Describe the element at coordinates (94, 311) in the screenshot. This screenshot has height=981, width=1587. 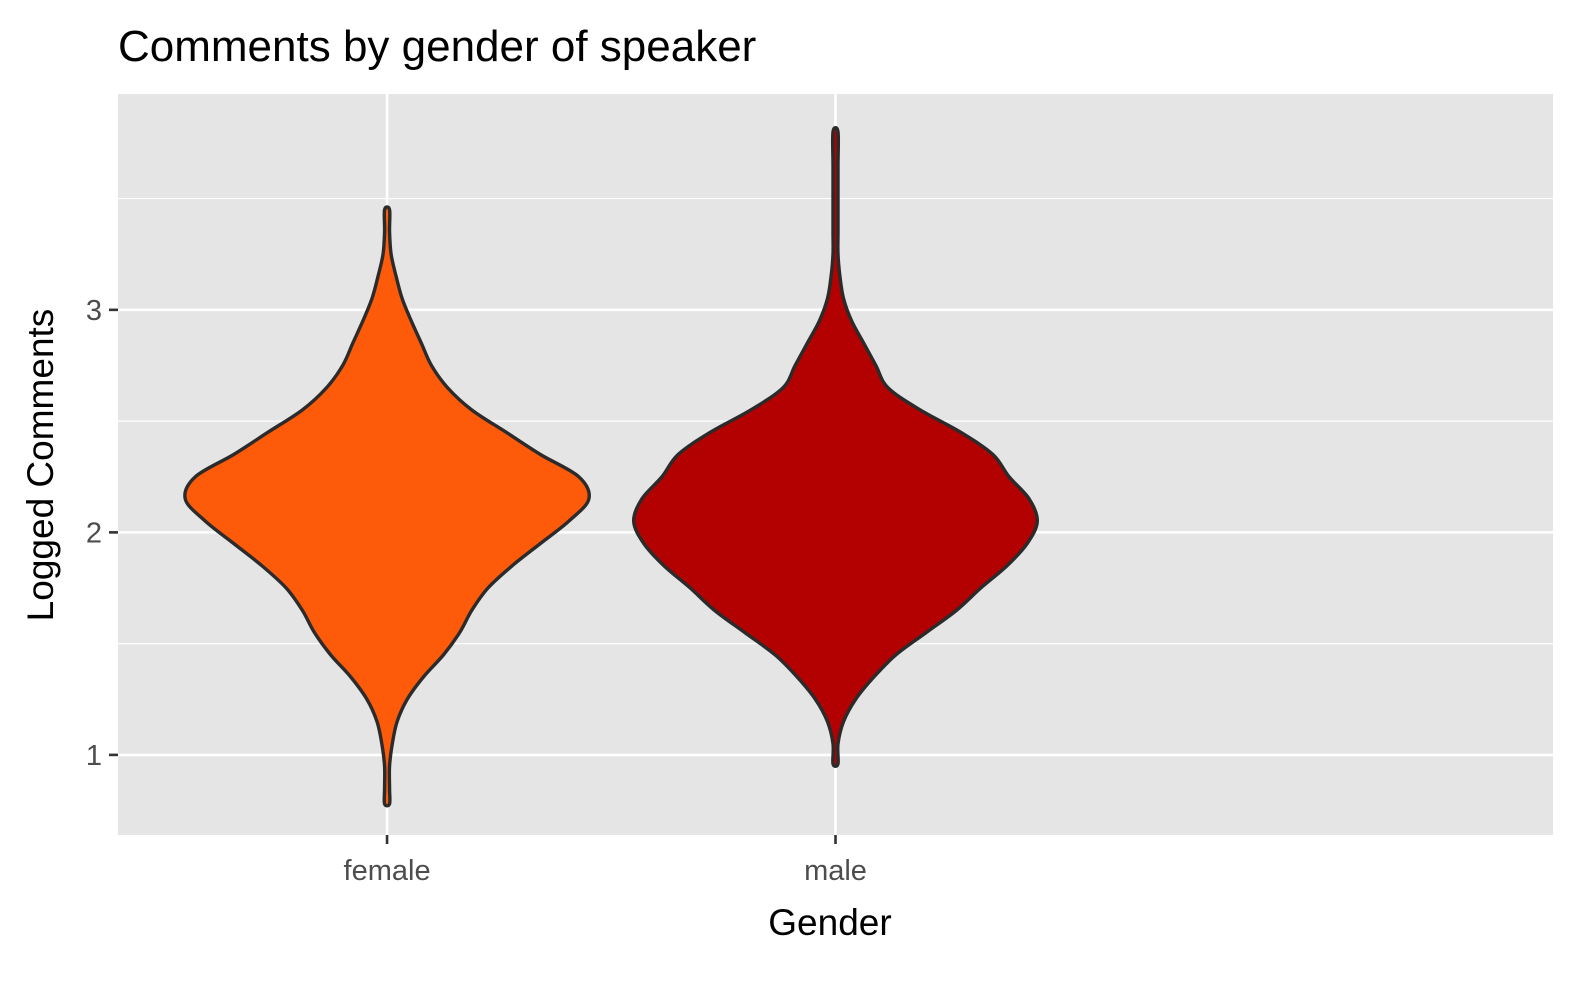
I see `y-tick-label: 3` at that location.